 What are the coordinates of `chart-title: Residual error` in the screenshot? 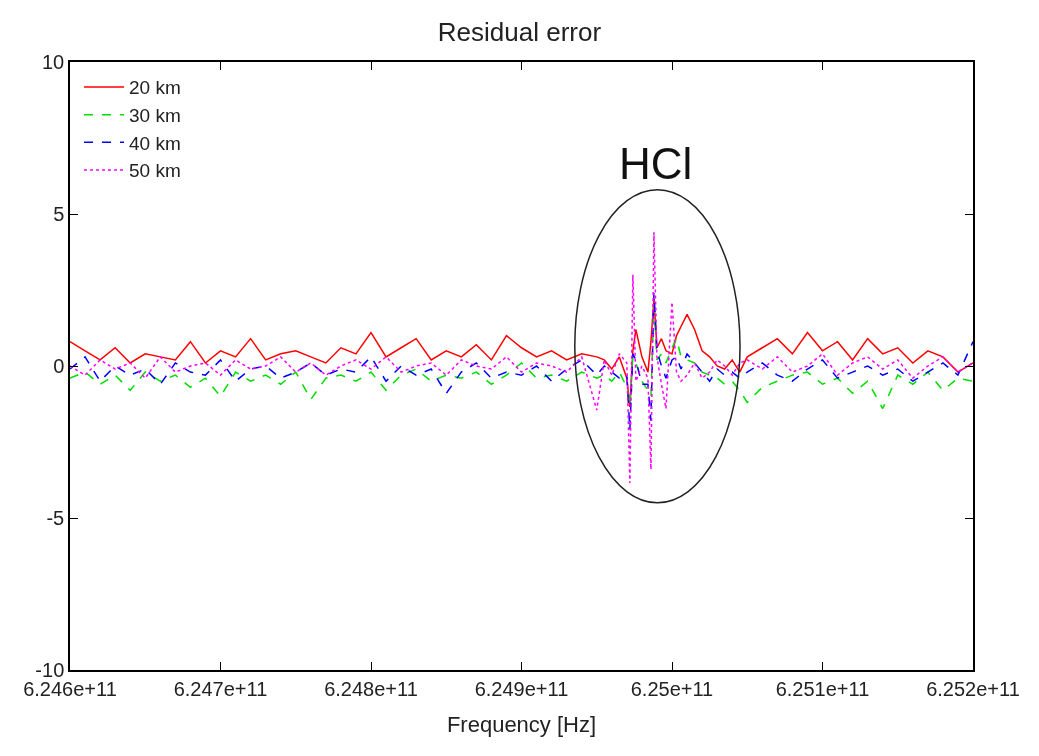 It's located at (519, 31).